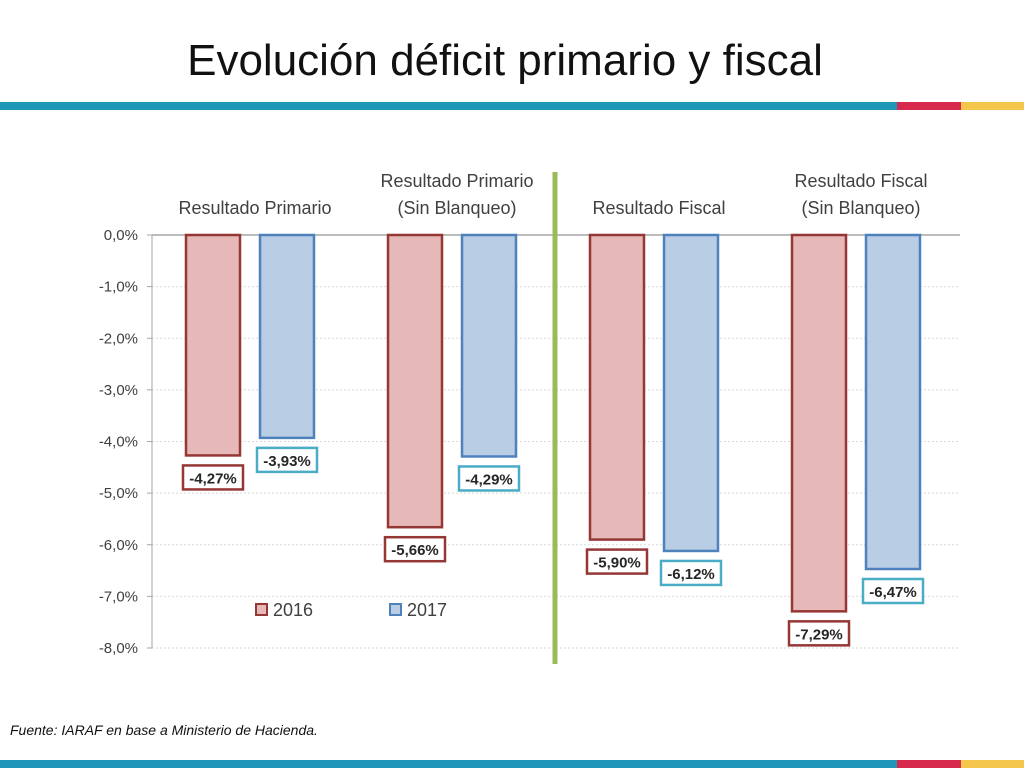 This screenshot has height=768, width=1024. I want to click on y-tick-label: -4,0%, so click(118, 442).